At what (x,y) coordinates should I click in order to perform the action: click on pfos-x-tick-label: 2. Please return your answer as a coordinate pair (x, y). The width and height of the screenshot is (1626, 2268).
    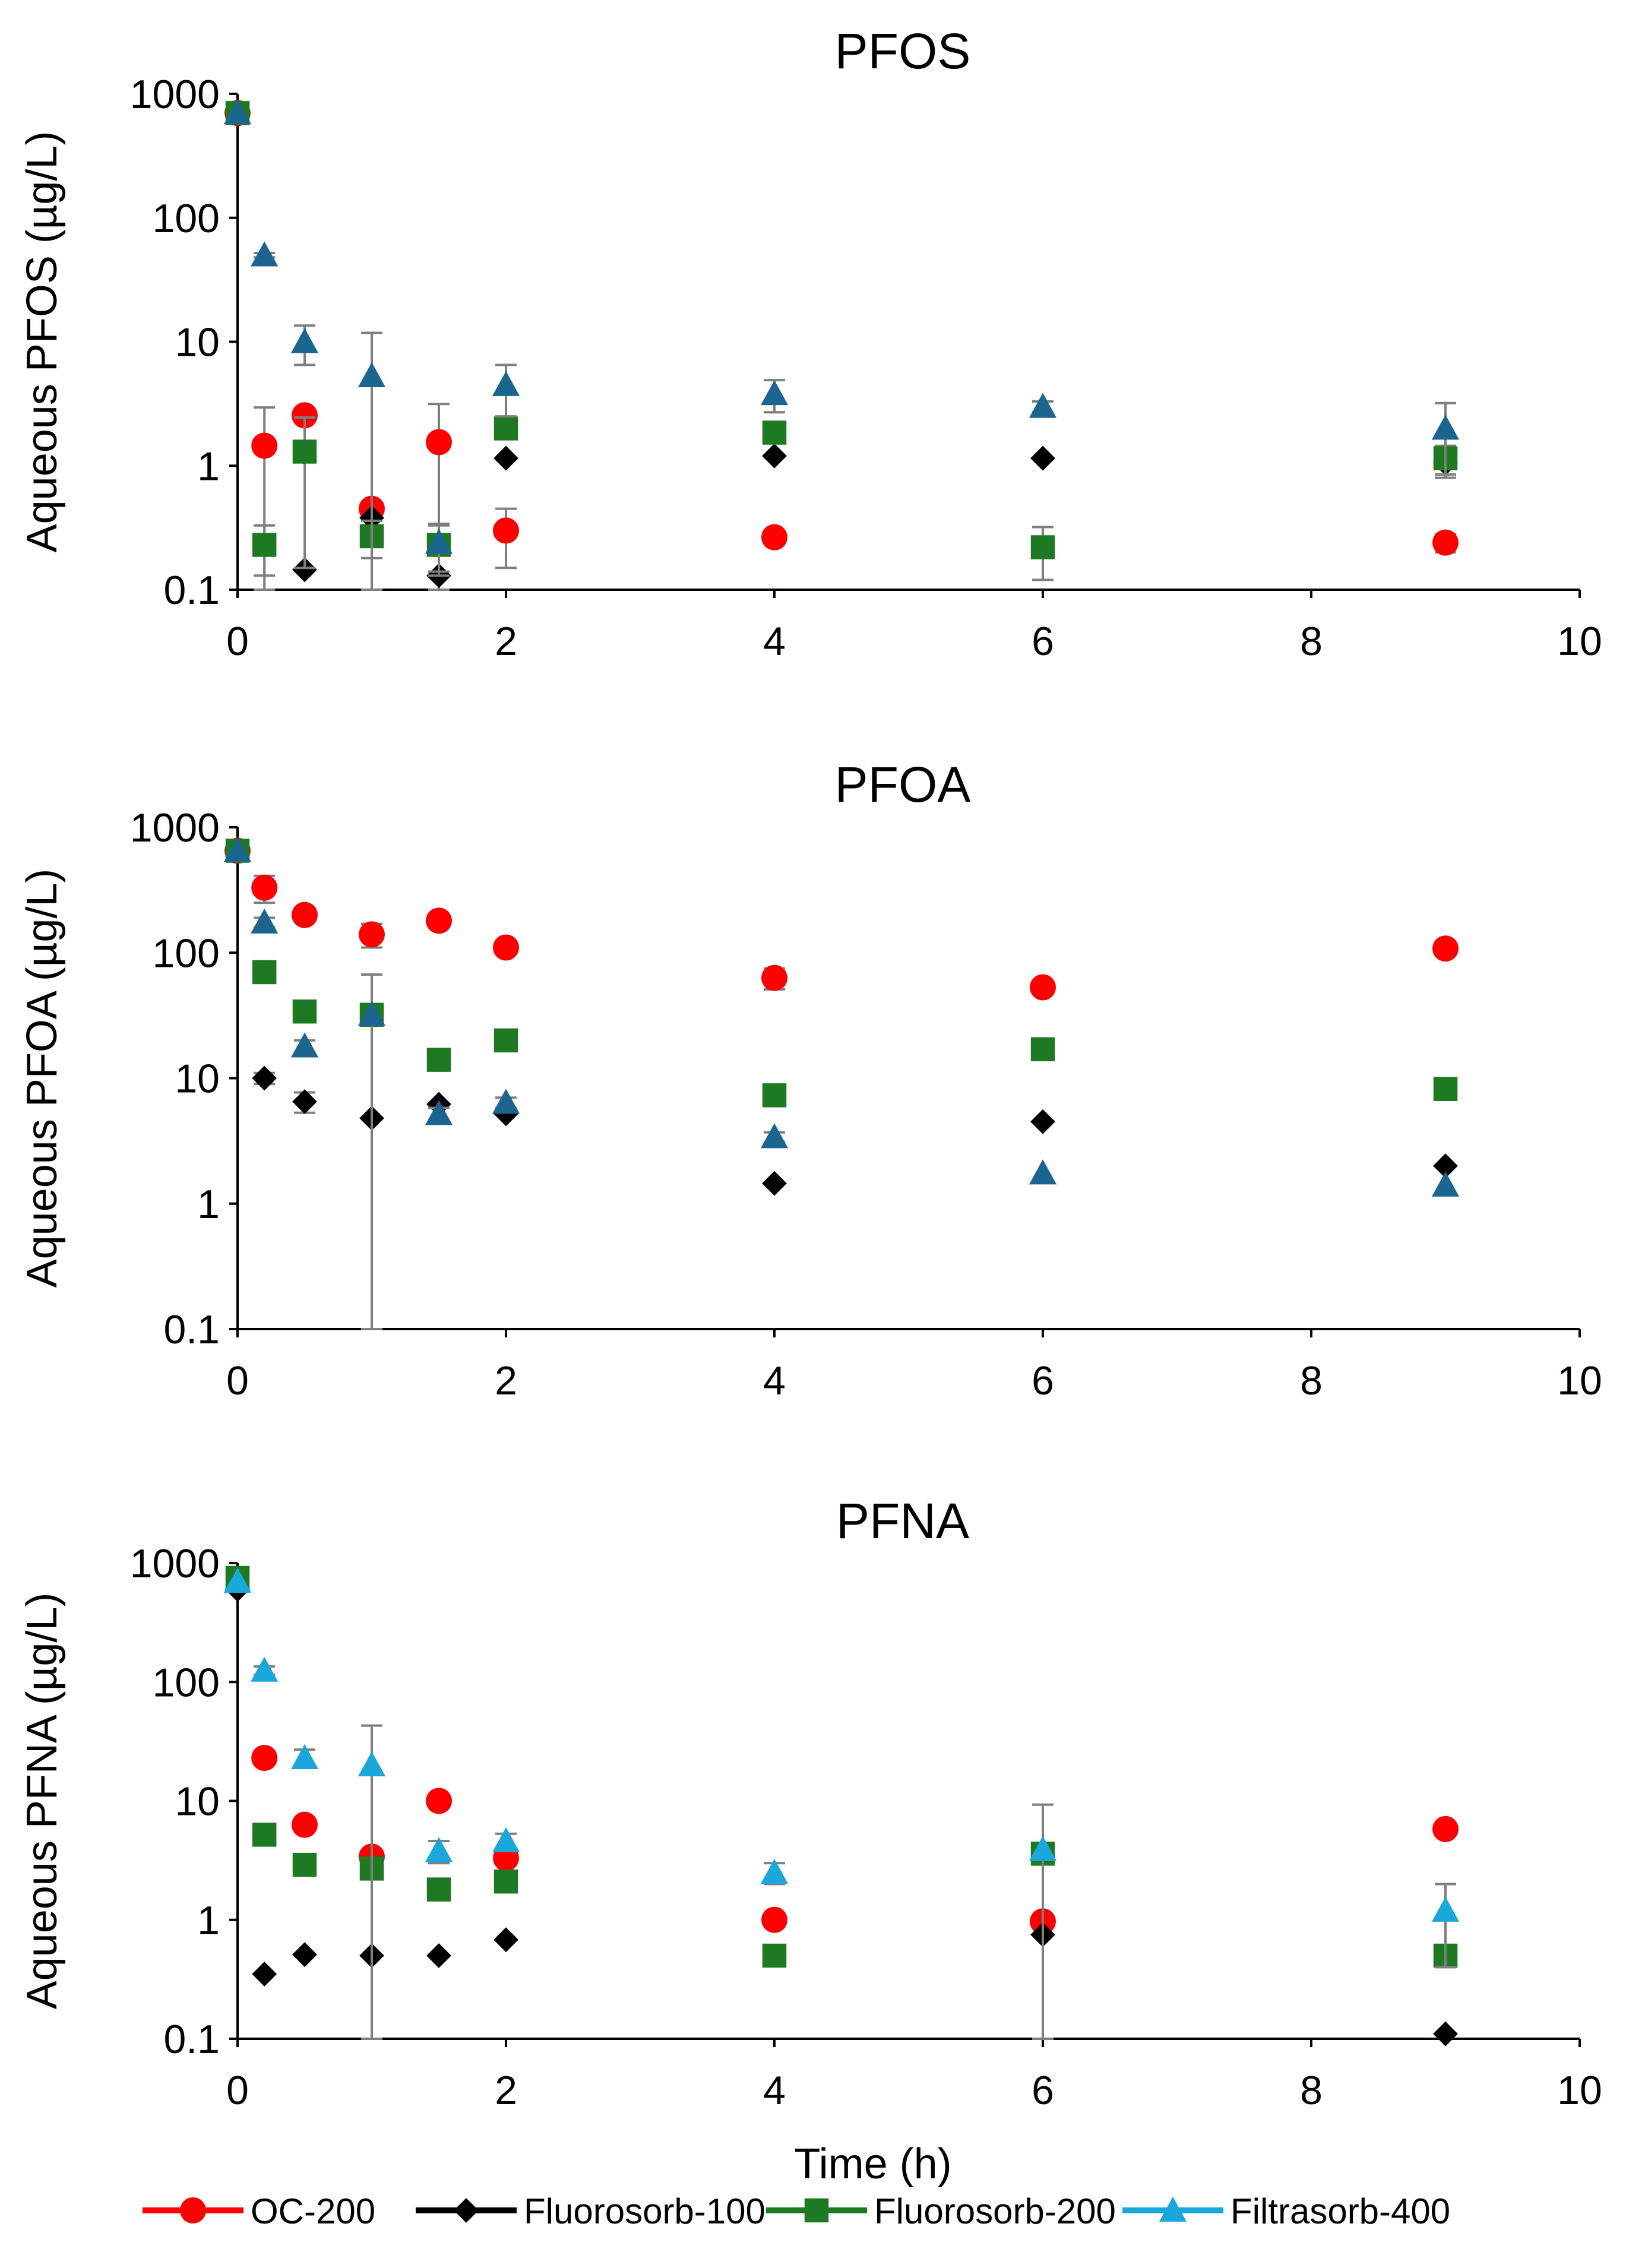
    Looking at the image, I should click on (506, 641).